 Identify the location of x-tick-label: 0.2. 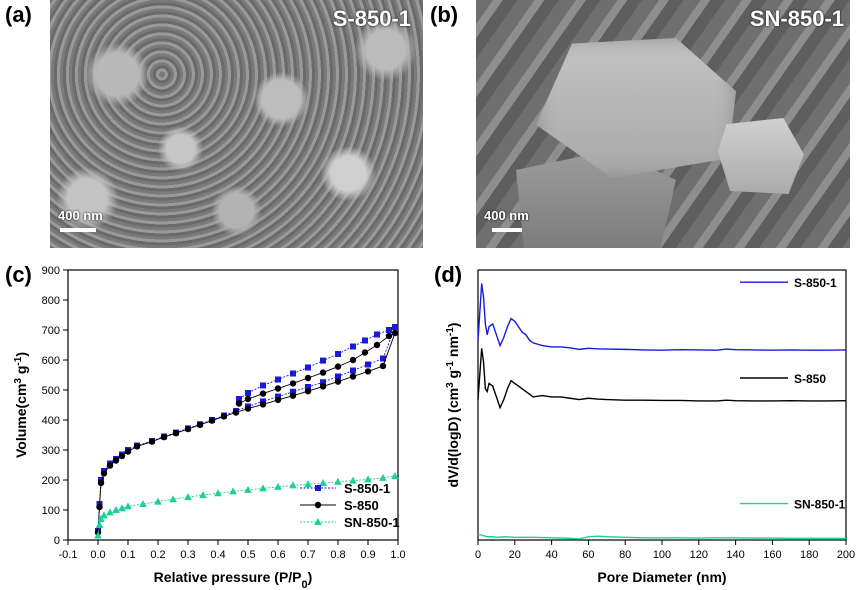
(157, 555).